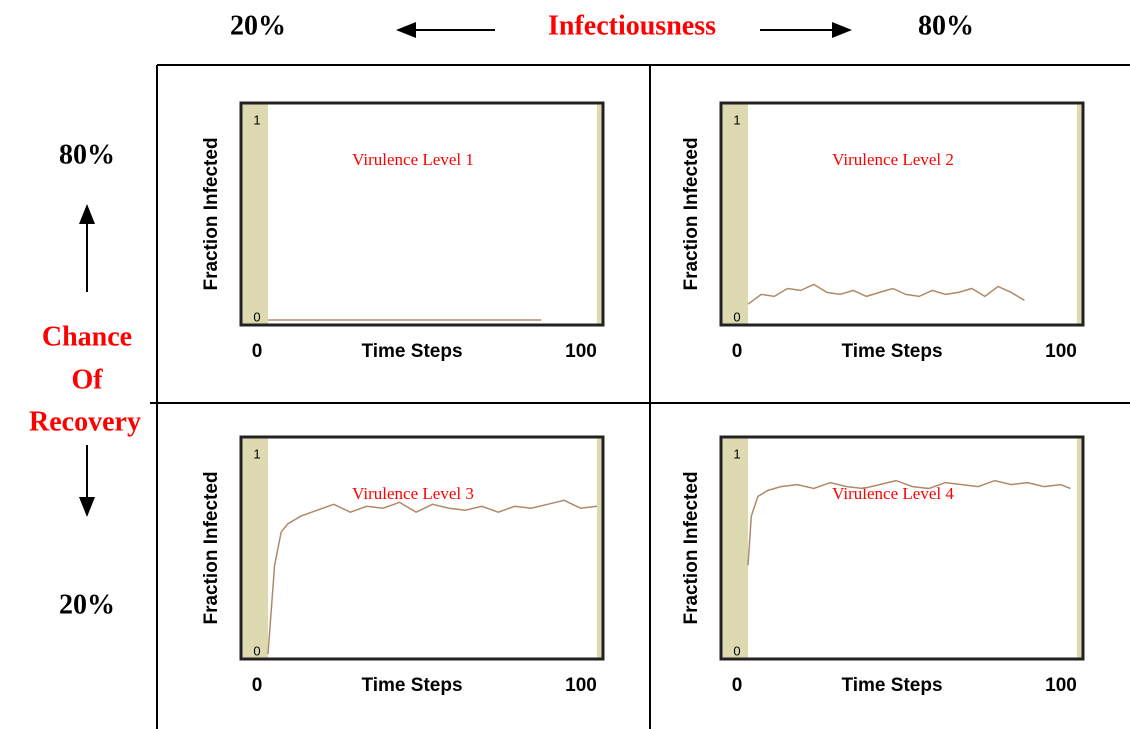 The height and width of the screenshot is (729, 1130). I want to click on annotation: Virulence Level 3, so click(413, 493).